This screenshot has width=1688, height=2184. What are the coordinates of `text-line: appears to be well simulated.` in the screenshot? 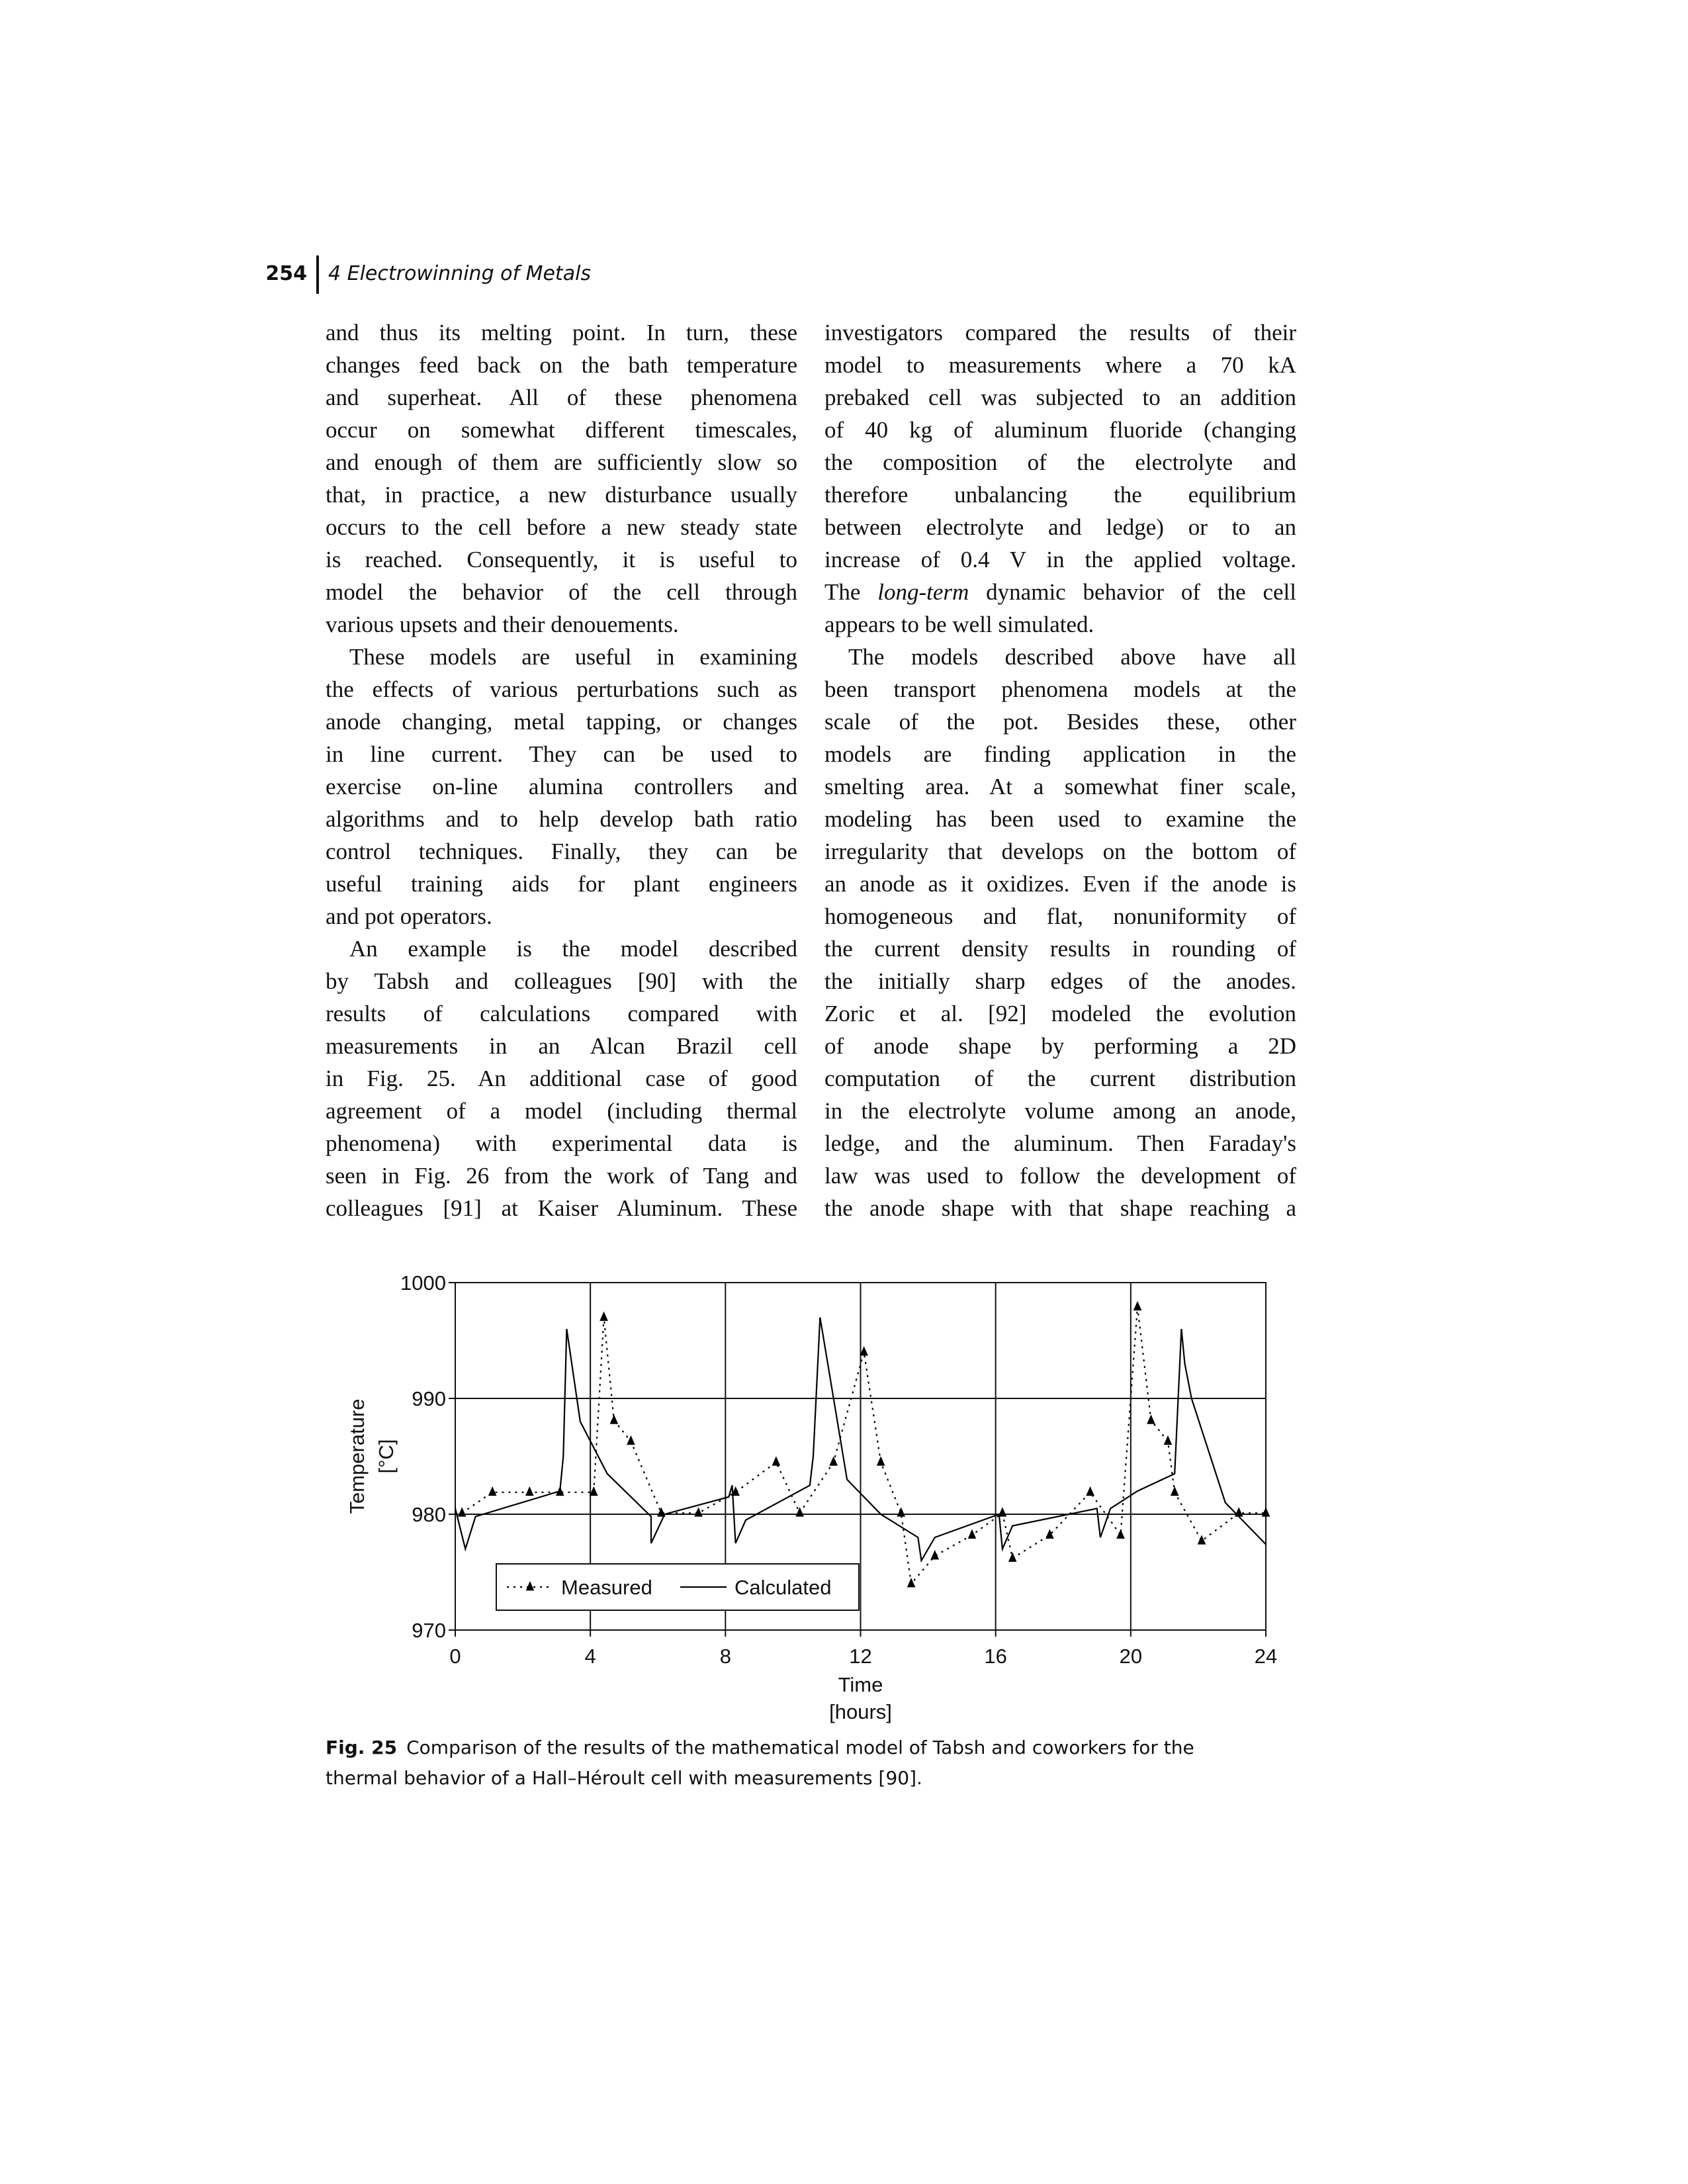 It's located at (959, 624).